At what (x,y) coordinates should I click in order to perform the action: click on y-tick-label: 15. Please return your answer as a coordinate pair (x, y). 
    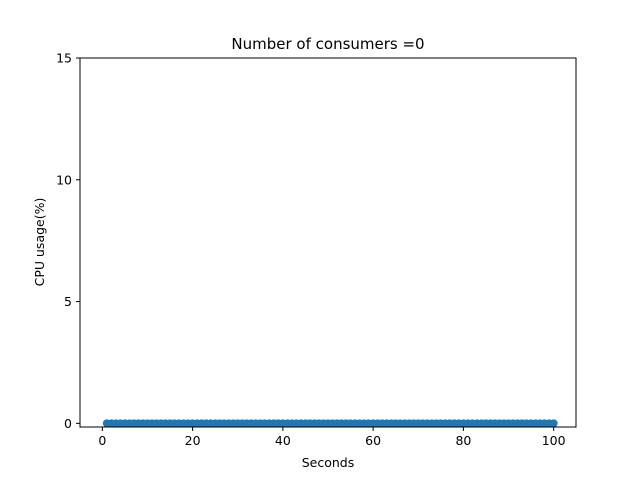
    Looking at the image, I should click on (64, 58).